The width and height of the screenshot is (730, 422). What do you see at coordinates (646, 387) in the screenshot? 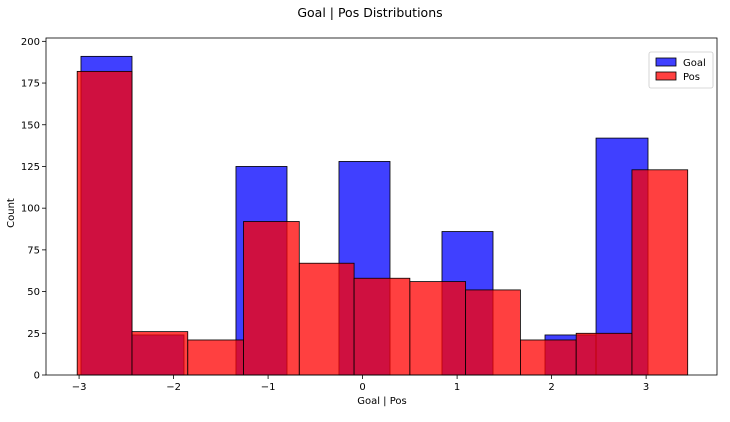
I see `x-tick-label: 3` at bounding box center [646, 387].